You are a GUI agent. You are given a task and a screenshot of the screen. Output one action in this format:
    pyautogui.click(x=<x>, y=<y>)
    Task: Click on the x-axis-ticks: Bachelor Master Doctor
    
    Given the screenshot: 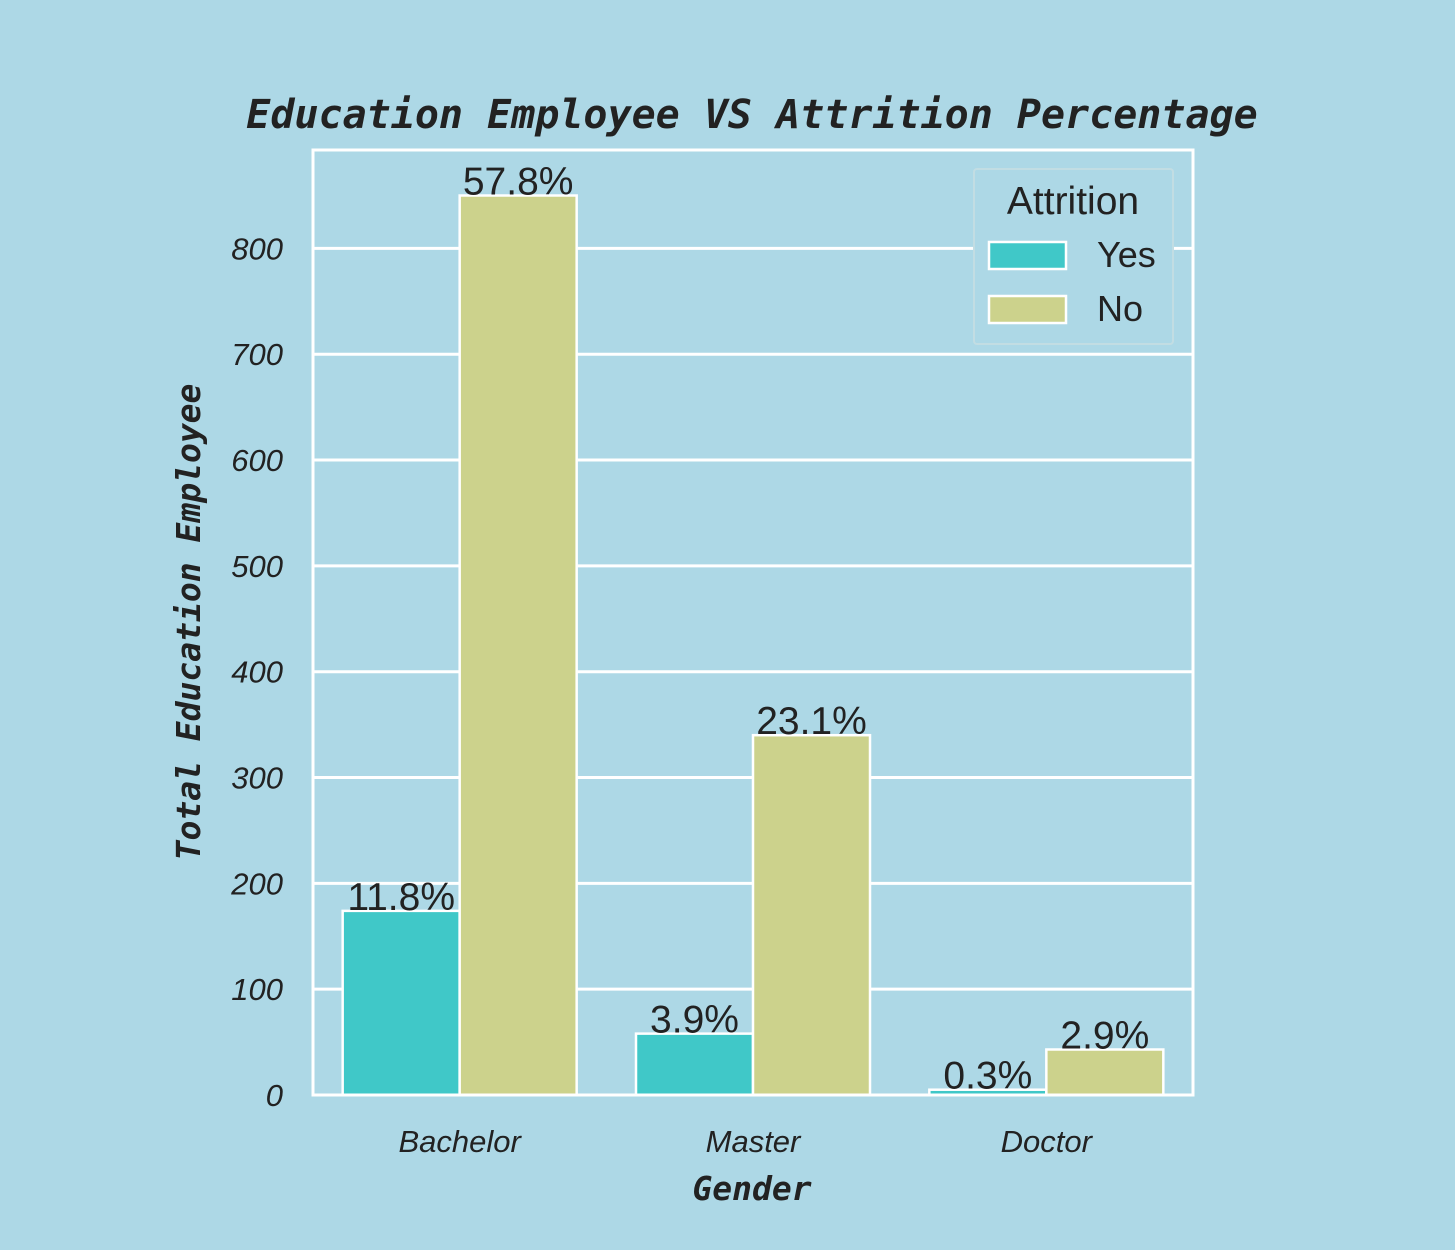 What is the action you would take?
    pyautogui.click(x=745, y=1141)
    